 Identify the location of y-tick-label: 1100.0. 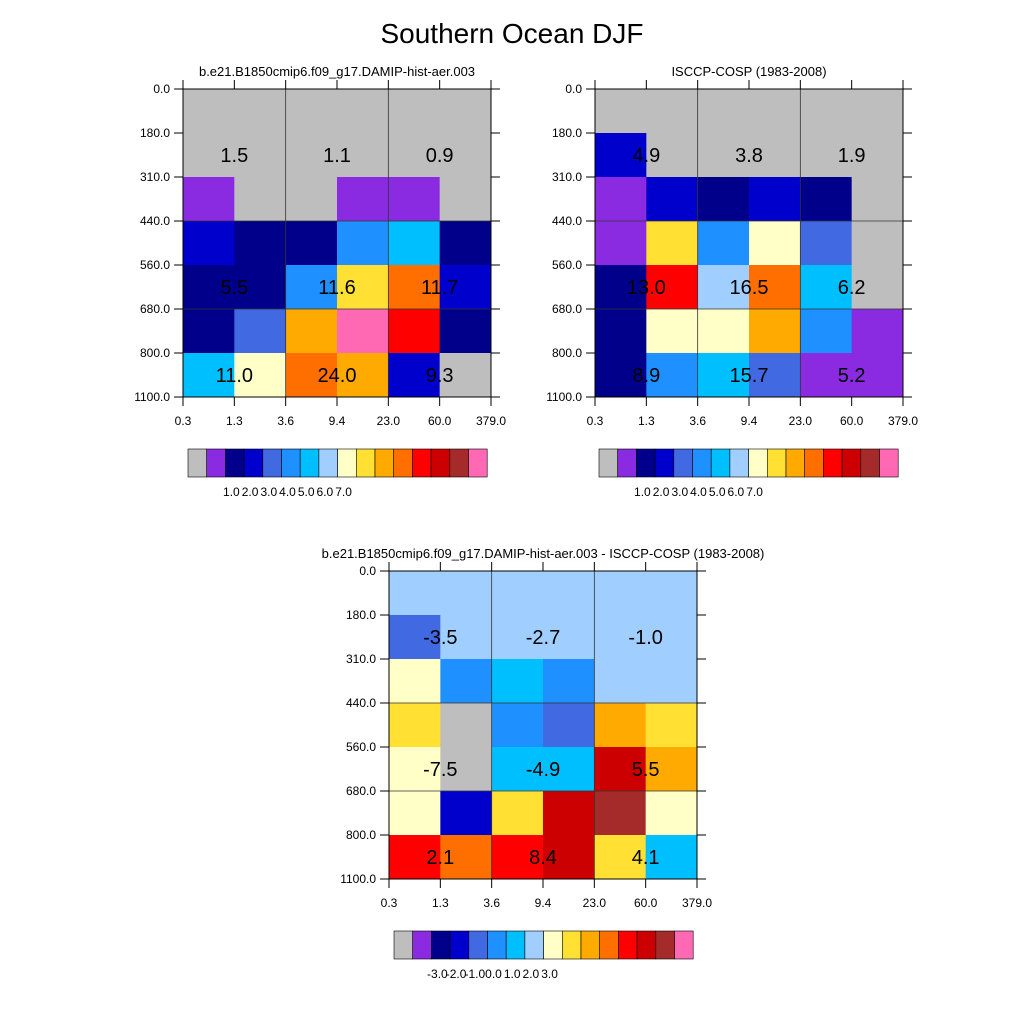
(564, 397).